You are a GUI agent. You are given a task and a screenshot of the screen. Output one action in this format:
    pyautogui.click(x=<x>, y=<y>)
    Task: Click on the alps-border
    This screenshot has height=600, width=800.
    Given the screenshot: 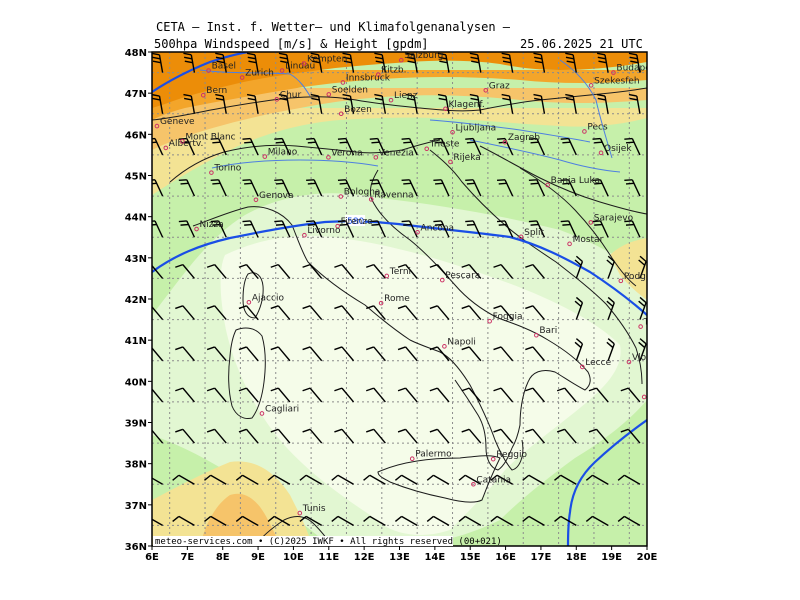 What is the action you would take?
    pyautogui.click(x=399, y=104)
    